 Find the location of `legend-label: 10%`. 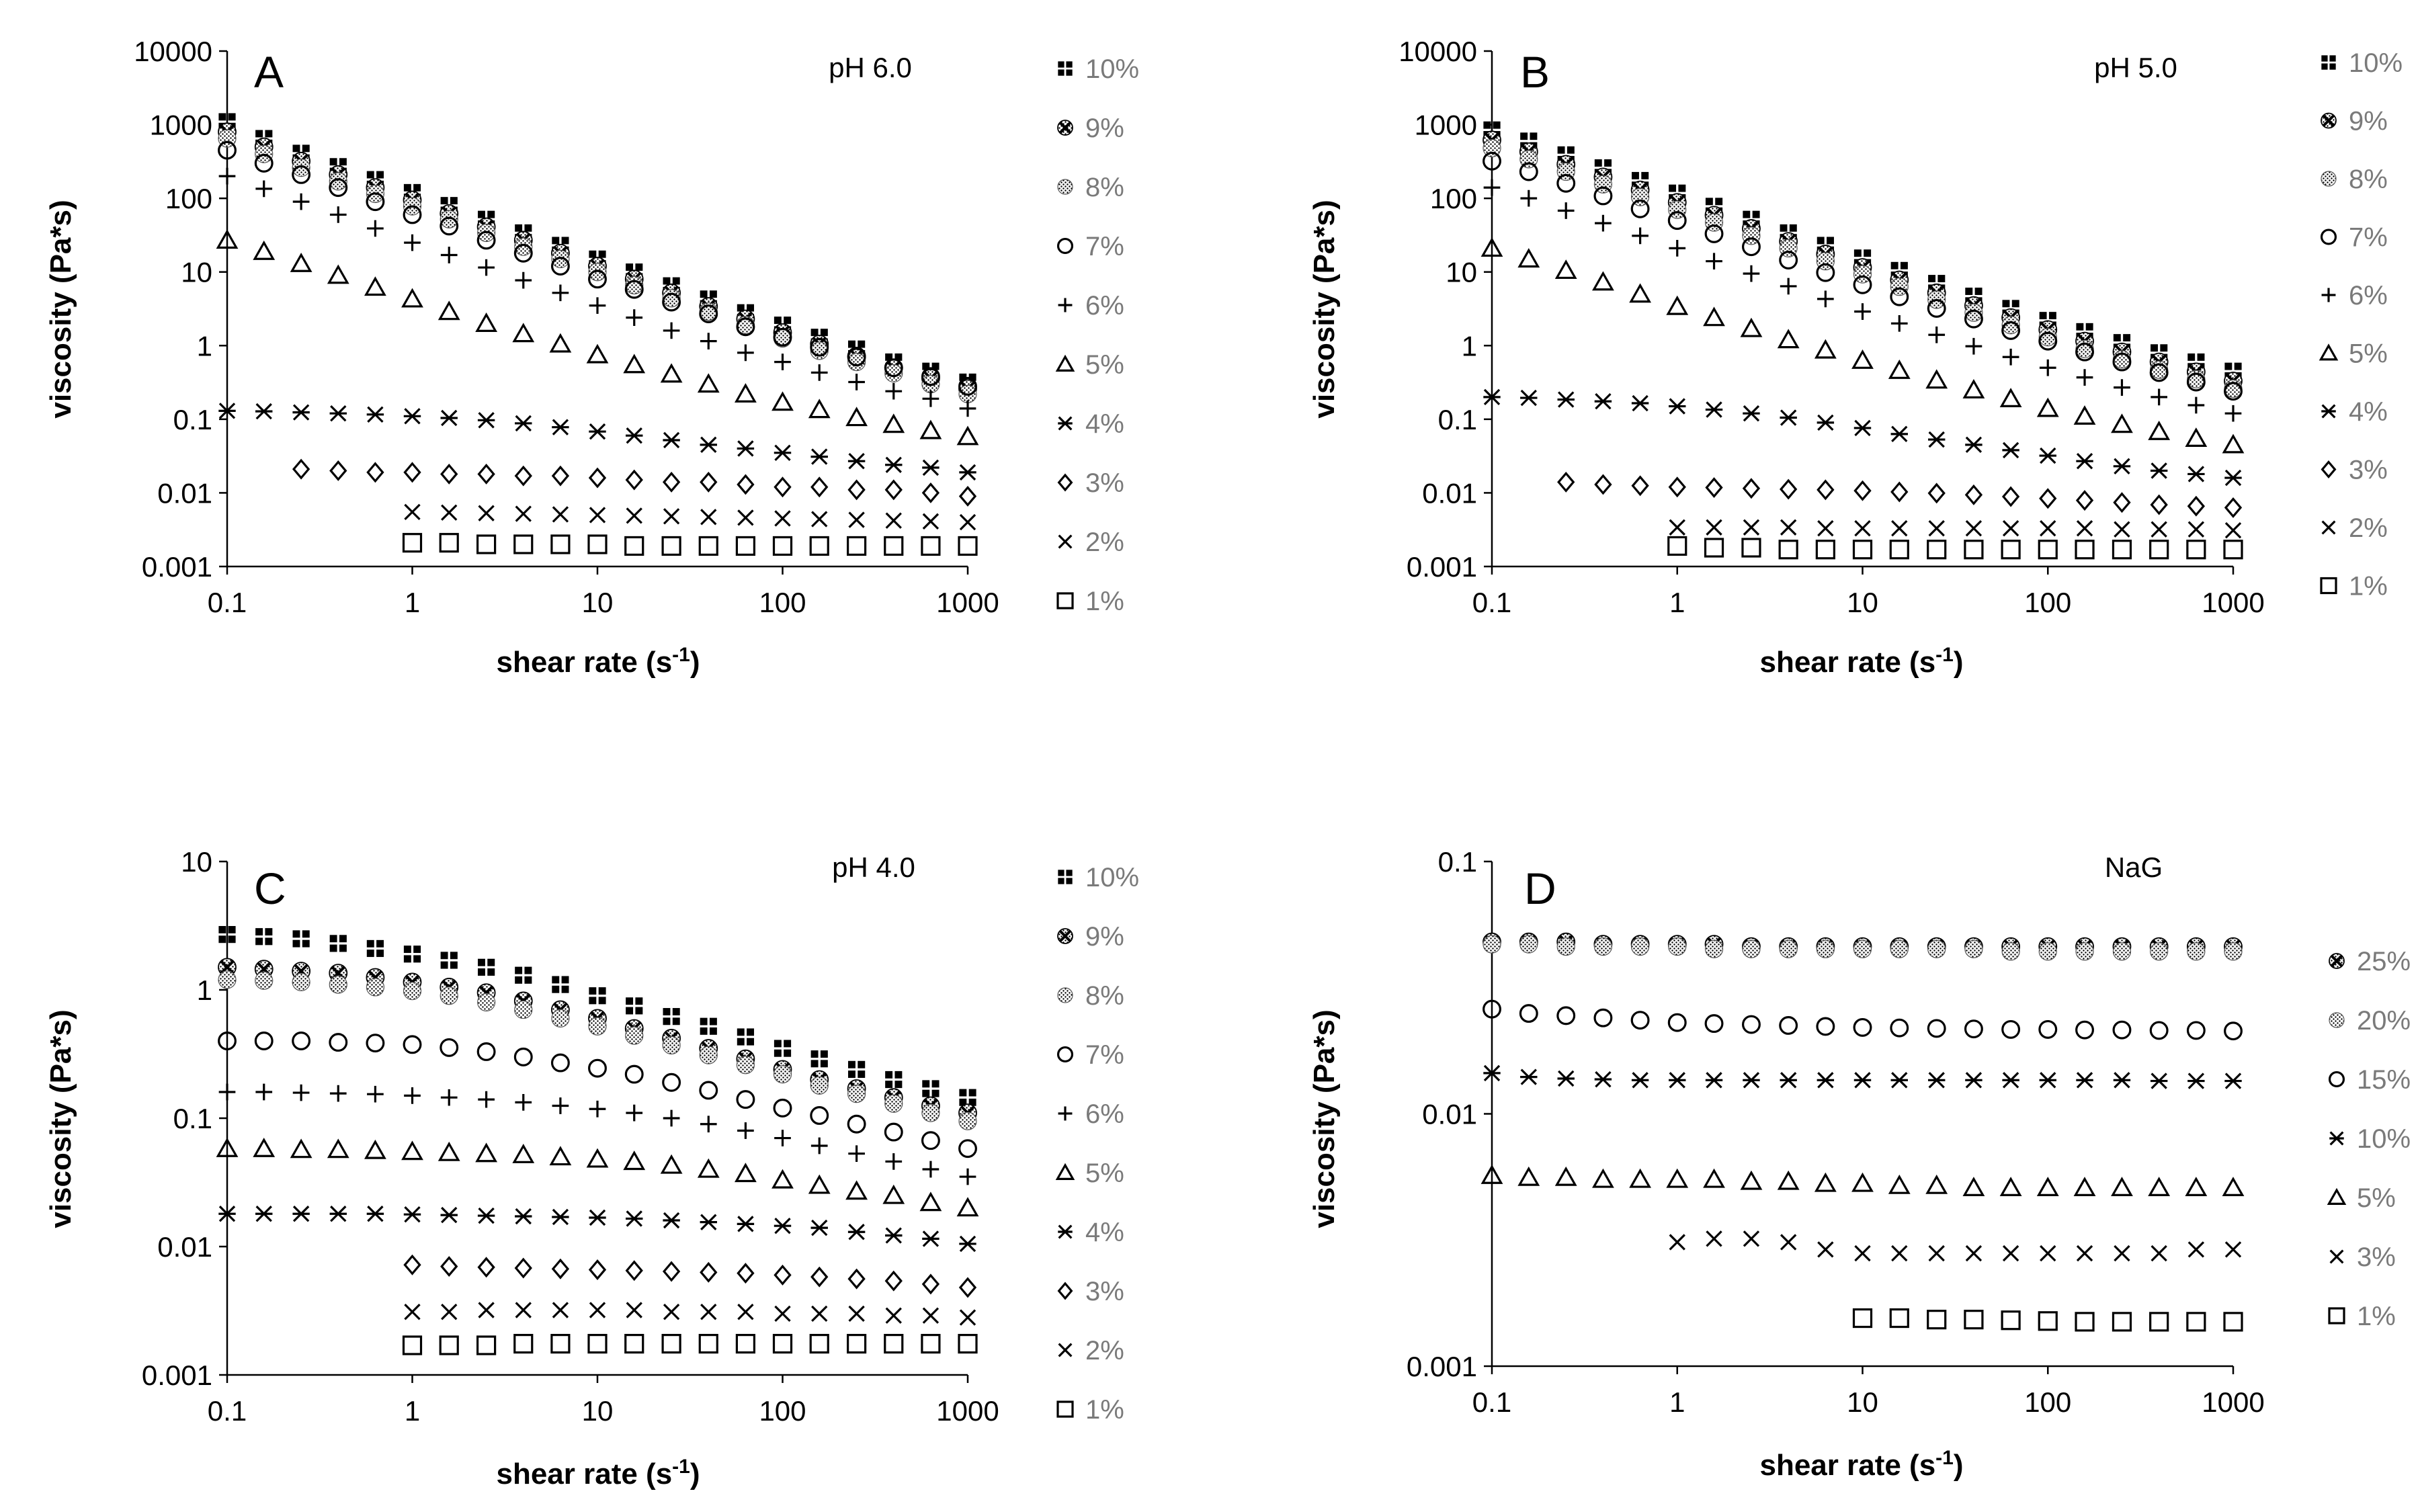

legend-label: 10% is located at coordinates (1112, 878).